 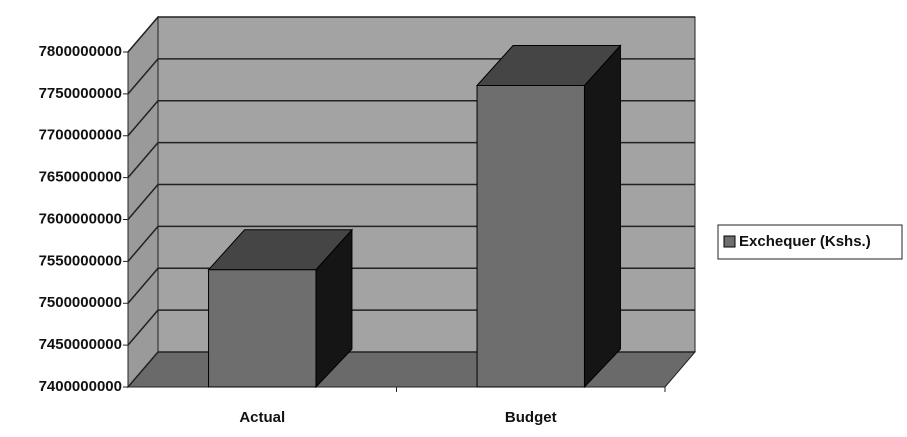 I want to click on legend-label: Exchequer (Kshs.), so click(x=805, y=241).